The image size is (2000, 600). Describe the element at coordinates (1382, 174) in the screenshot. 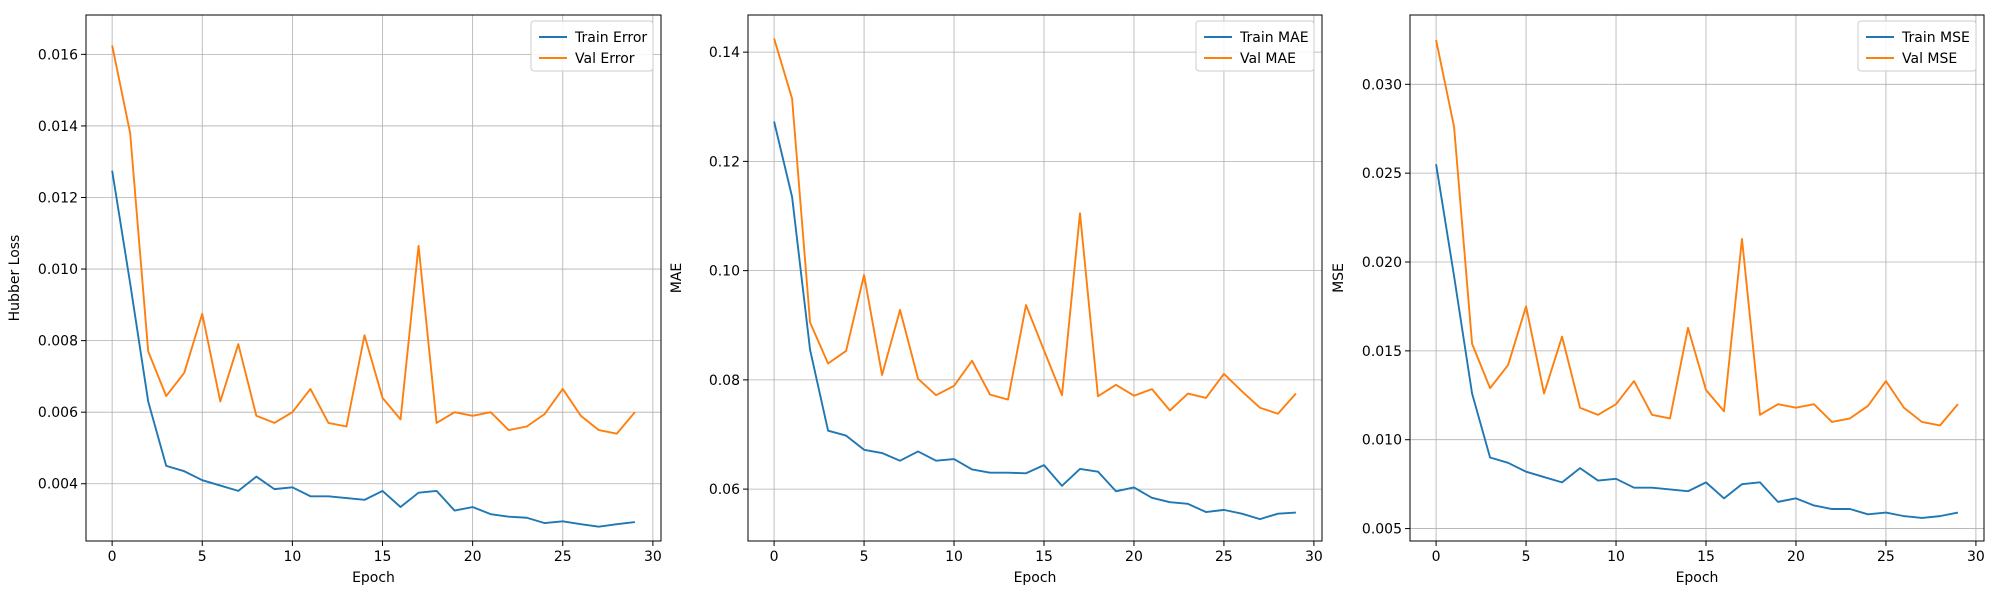

I see `y-tick-label: 0.025` at that location.